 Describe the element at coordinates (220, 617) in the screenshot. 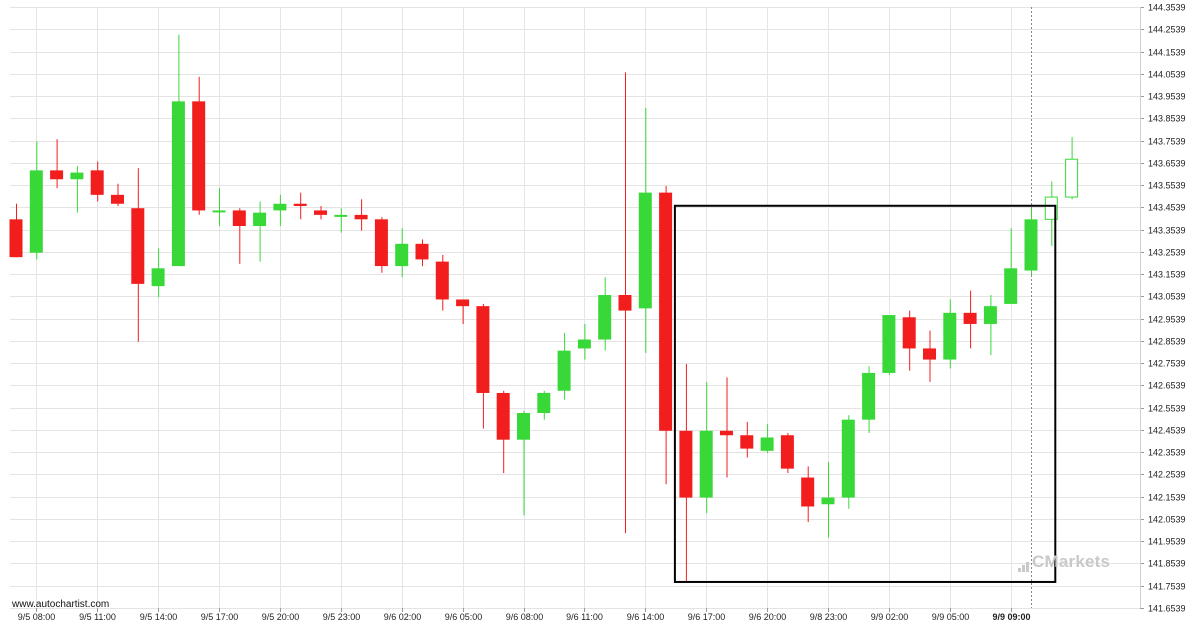

I see `x-tick-label: 9/5 17:00` at that location.